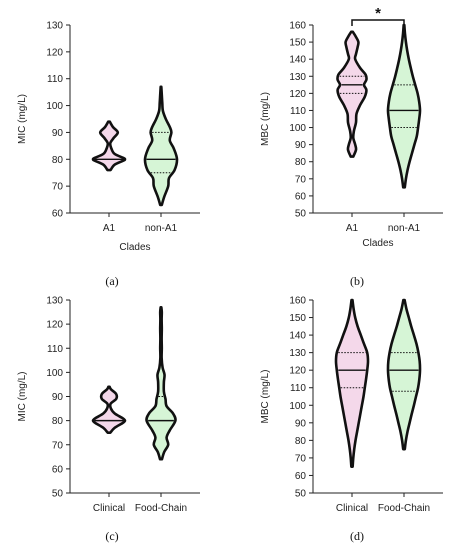 The height and width of the screenshot is (550, 462). What do you see at coordinates (357, 536) in the screenshot?
I see `panel-label: (d)` at bounding box center [357, 536].